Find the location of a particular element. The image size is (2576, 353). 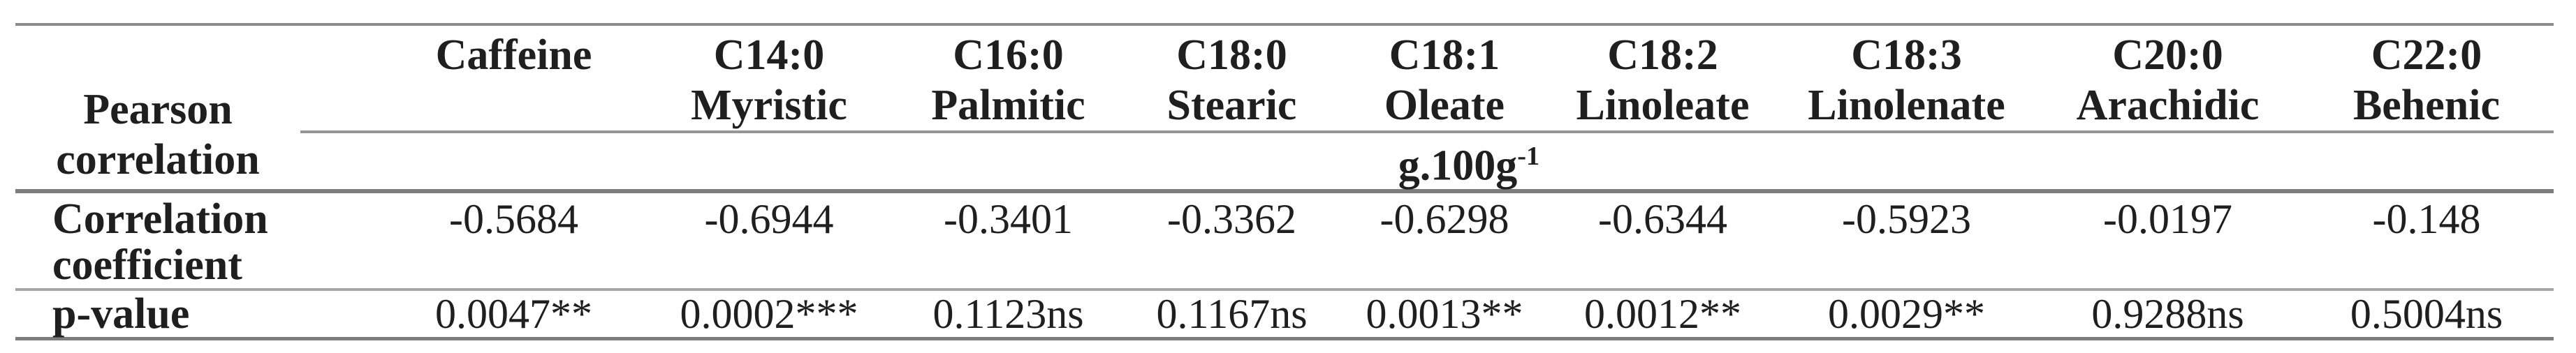

unit-base: g.100g is located at coordinates (1458, 166).